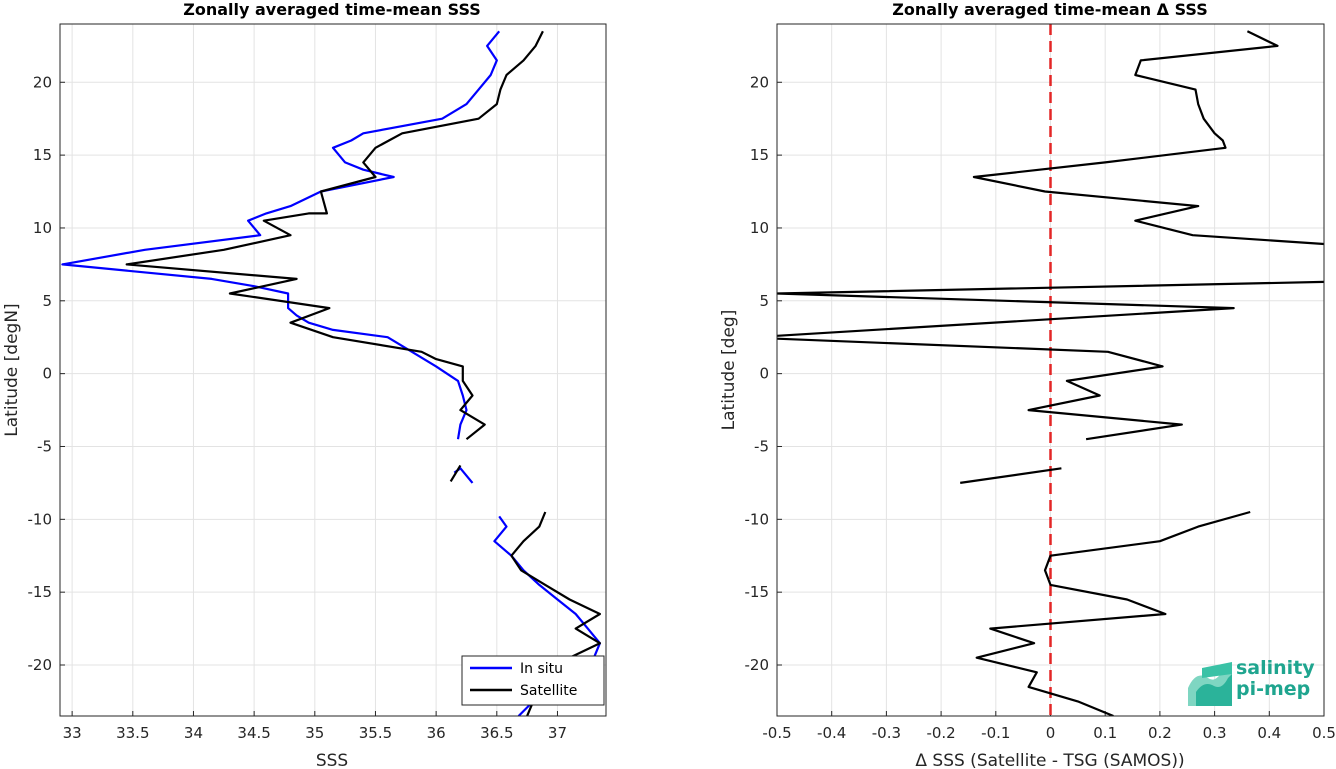 This screenshot has height=769, width=1336. What do you see at coordinates (759, 82) in the screenshot?
I see `right-y-tick-label: 20` at bounding box center [759, 82].